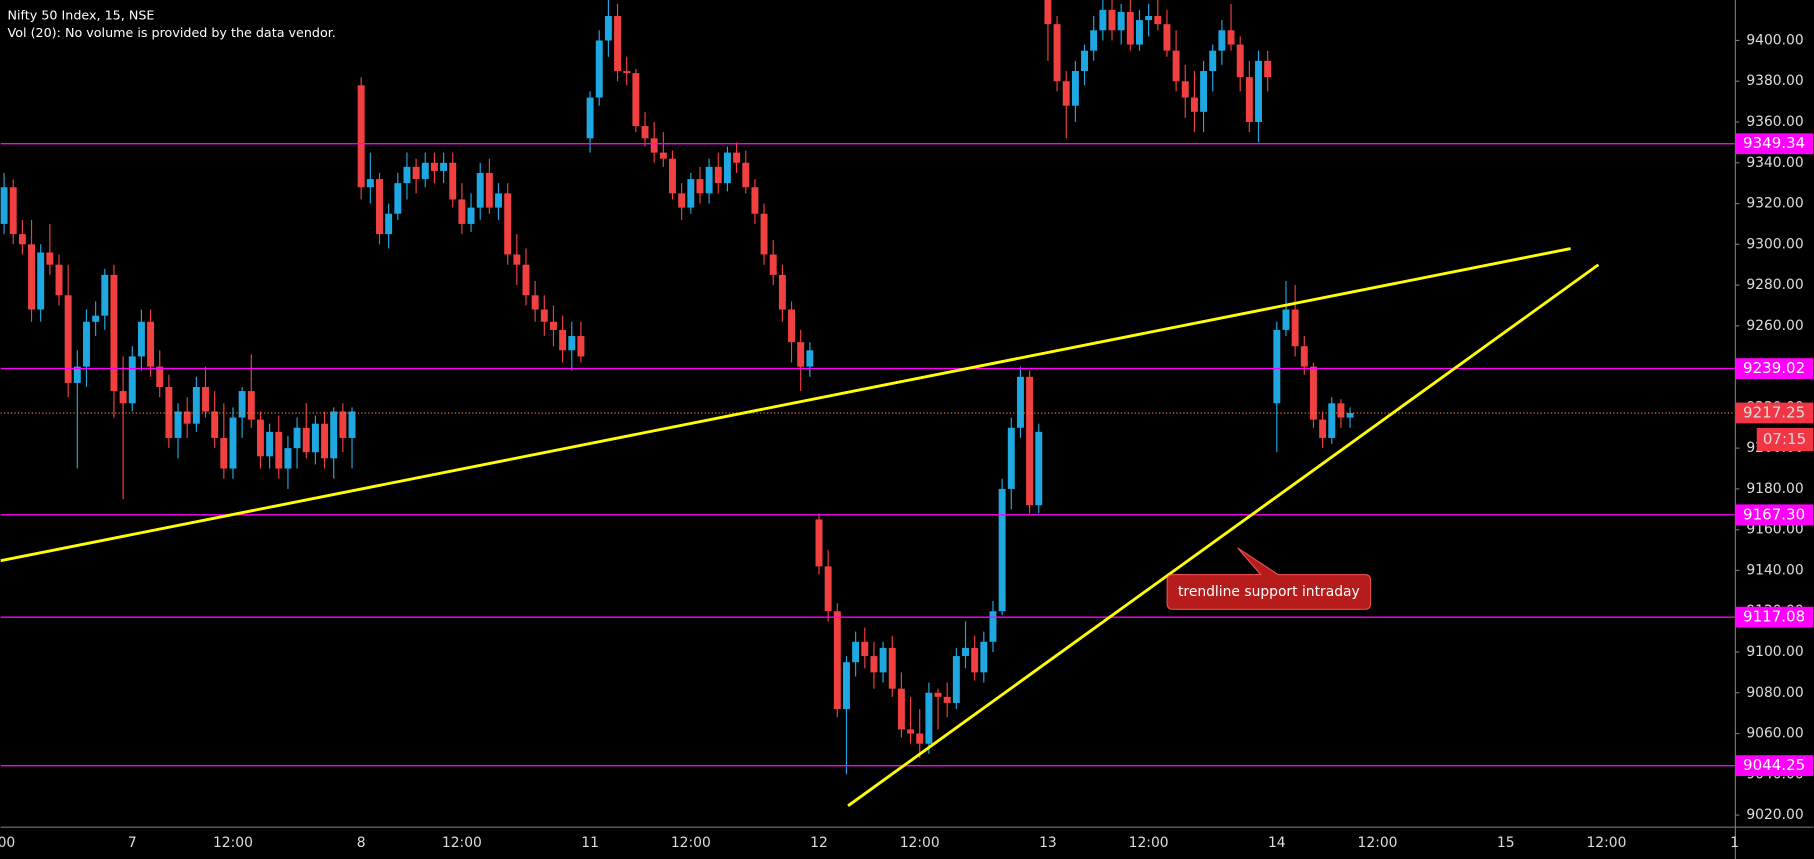 The image size is (1814, 859). What do you see at coordinates (819, 843) in the screenshot?
I see `x-tick-label: 12` at bounding box center [819, 843].